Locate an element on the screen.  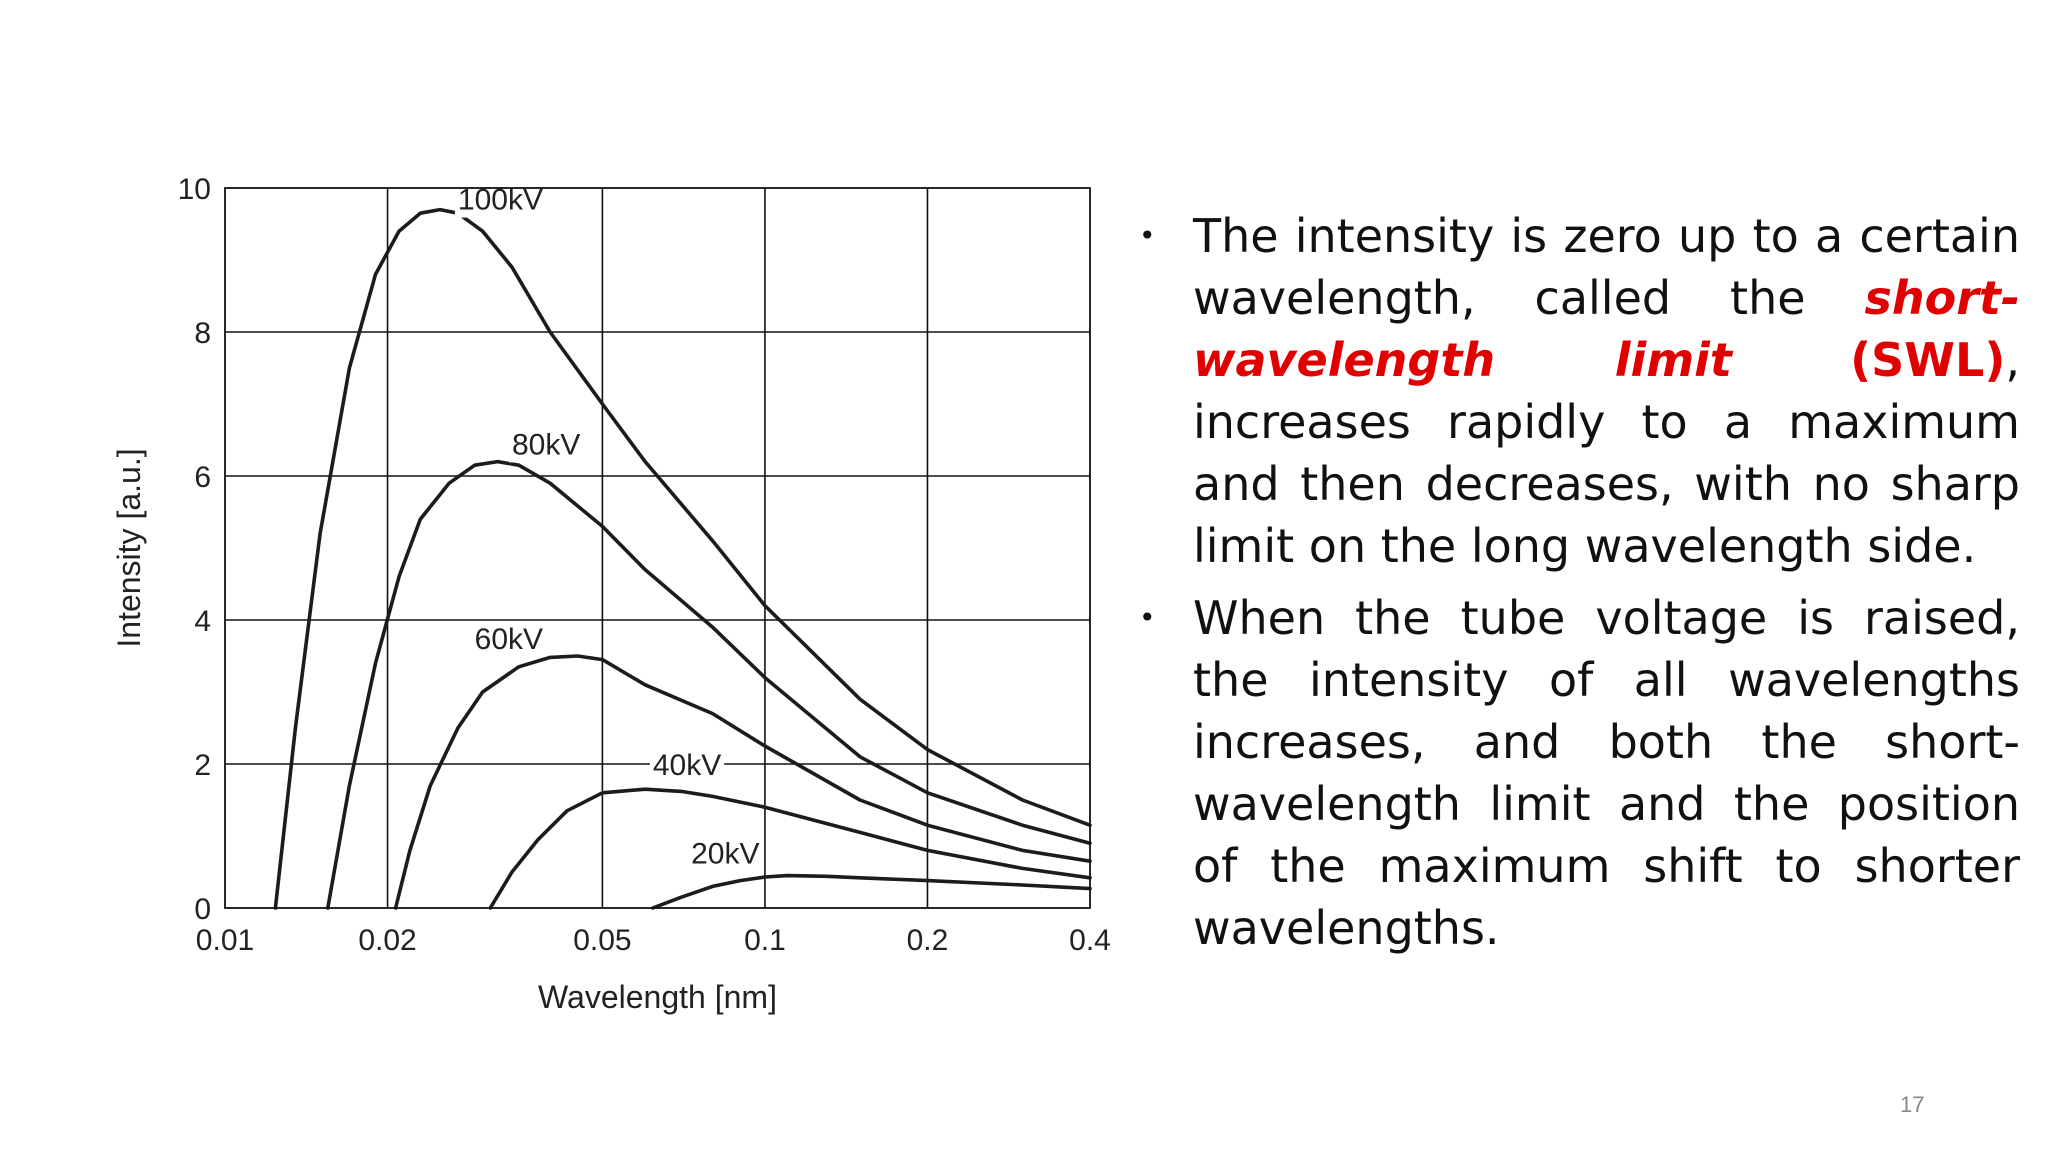
series-label-bg-80kV is located at coordinates (546, 445).